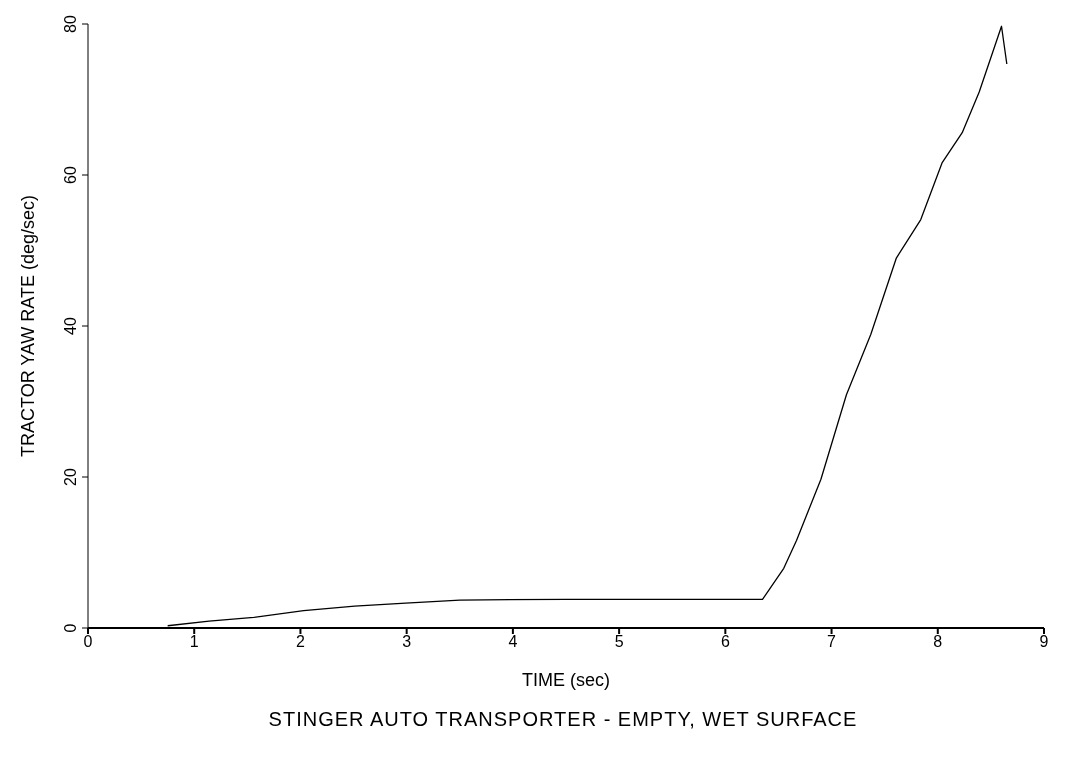 This screenshot has width=1066, height=778. I want to click on y-tick-label: 20, so click(70, 477).